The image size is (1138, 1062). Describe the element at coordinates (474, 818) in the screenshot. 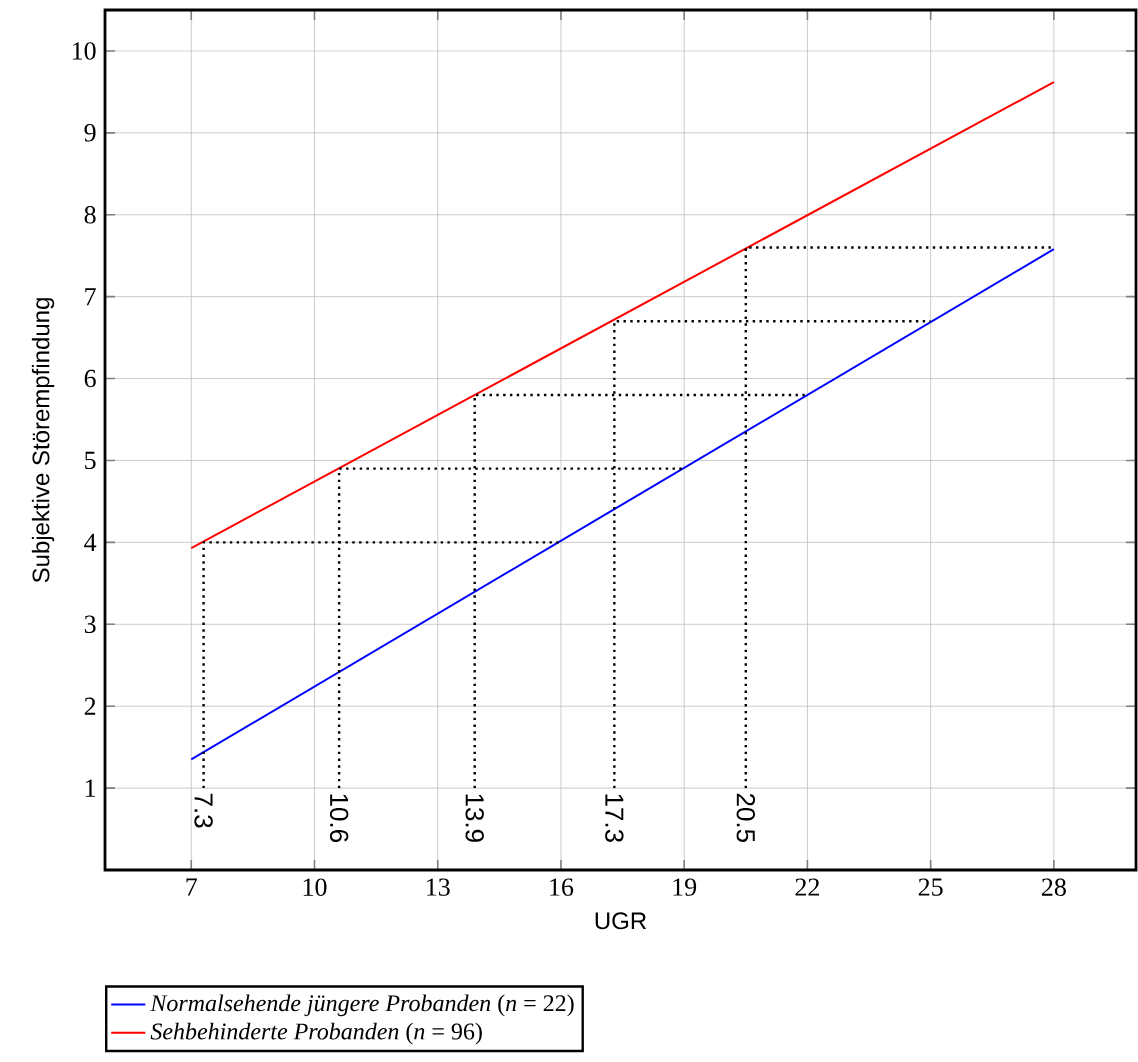

I see `annotation: 13.9` at that location.